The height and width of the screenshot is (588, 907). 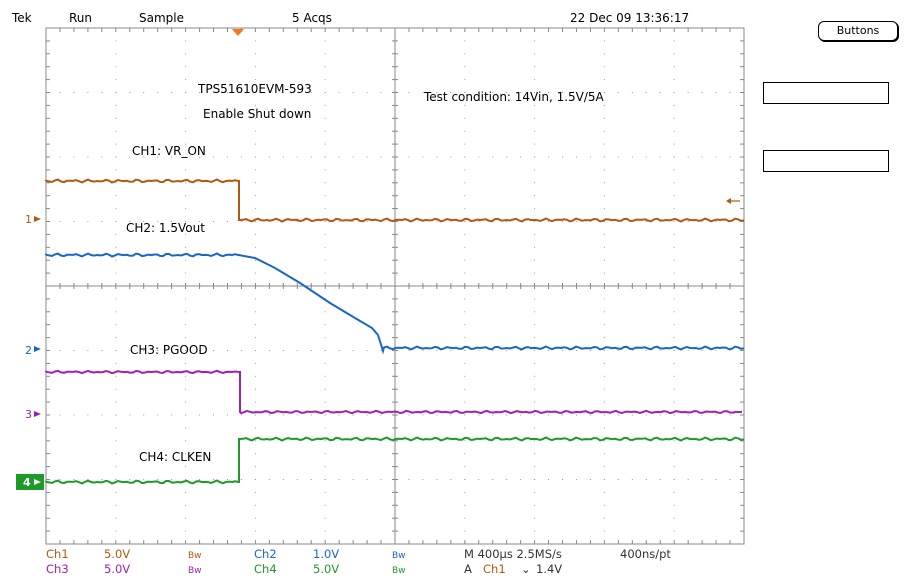 What do you see at coordinates (630, 18) in the screenshot?
I see `date-time: 22 Dec 09 13:36:17` at bounding box center [630, 18].